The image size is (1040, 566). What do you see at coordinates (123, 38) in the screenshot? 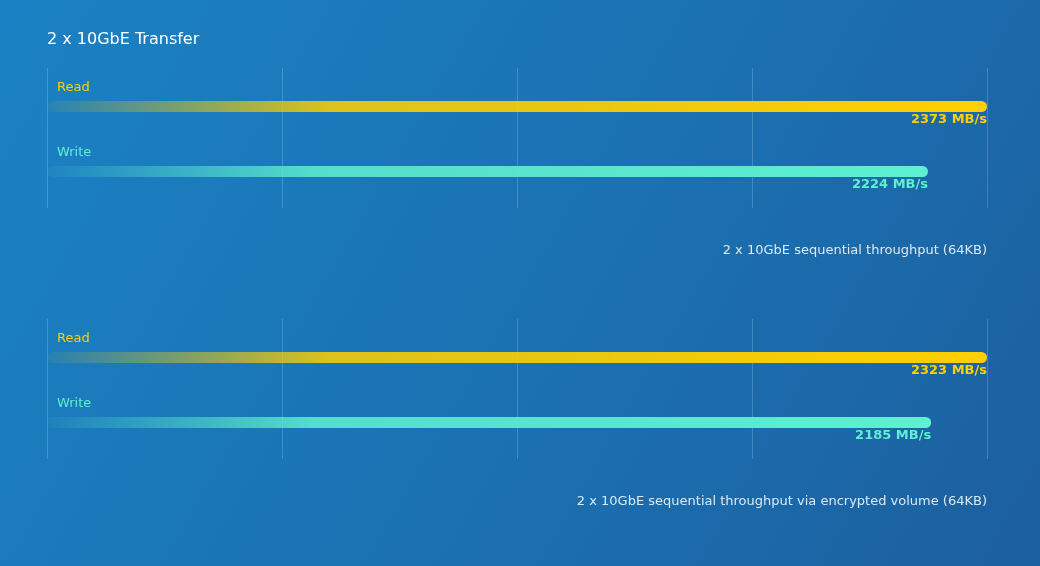
I see `chart-title: 2 x 10GbE Transfer` at bounding box center [123, 38].